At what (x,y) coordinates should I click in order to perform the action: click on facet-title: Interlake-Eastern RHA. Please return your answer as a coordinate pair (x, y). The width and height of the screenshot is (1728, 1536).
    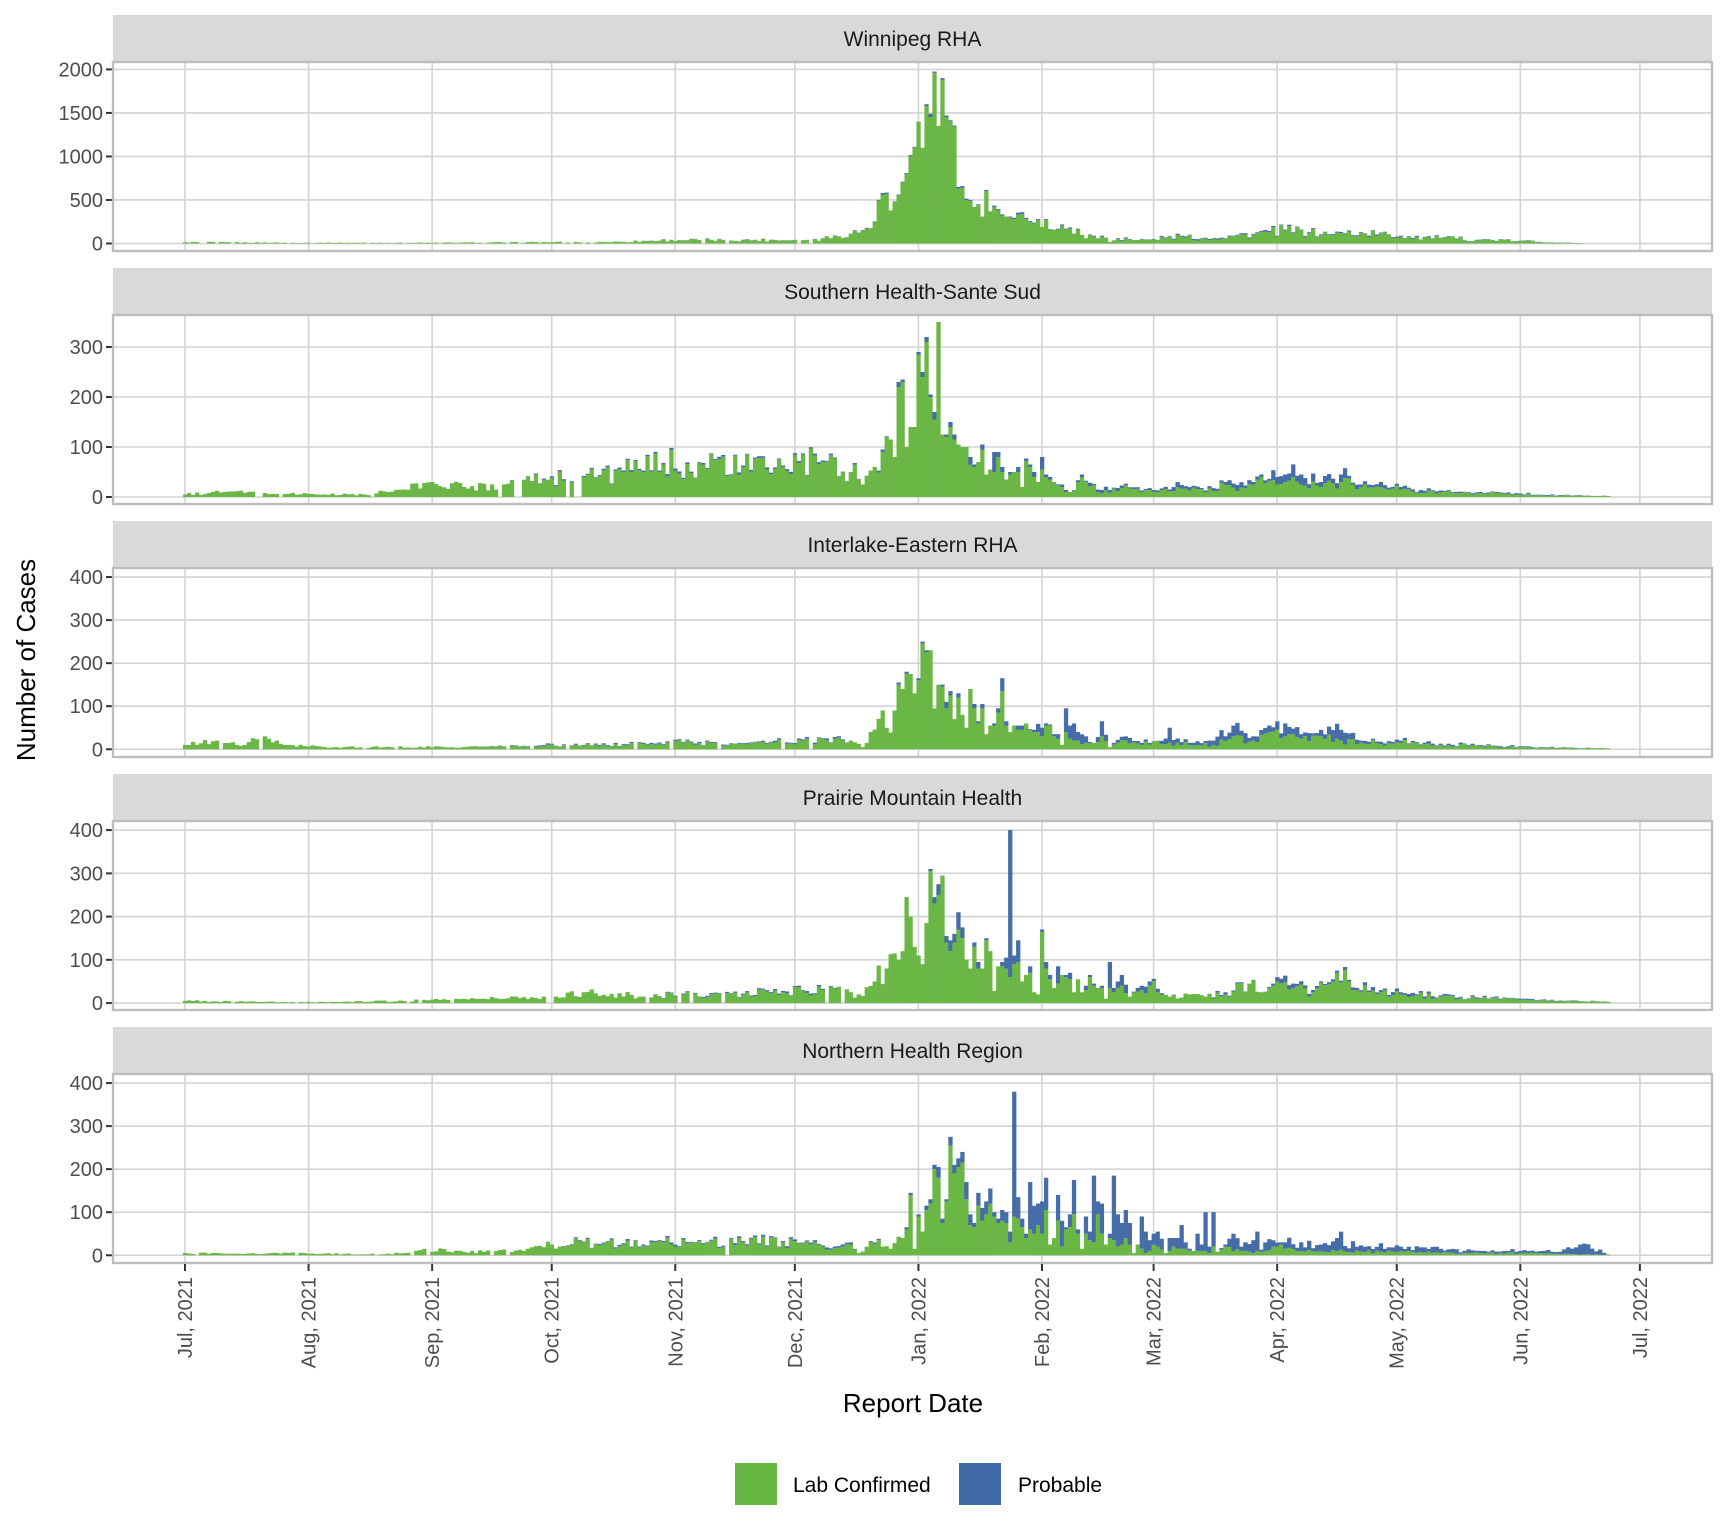
    Looking at the image, I should click on (912, 545).